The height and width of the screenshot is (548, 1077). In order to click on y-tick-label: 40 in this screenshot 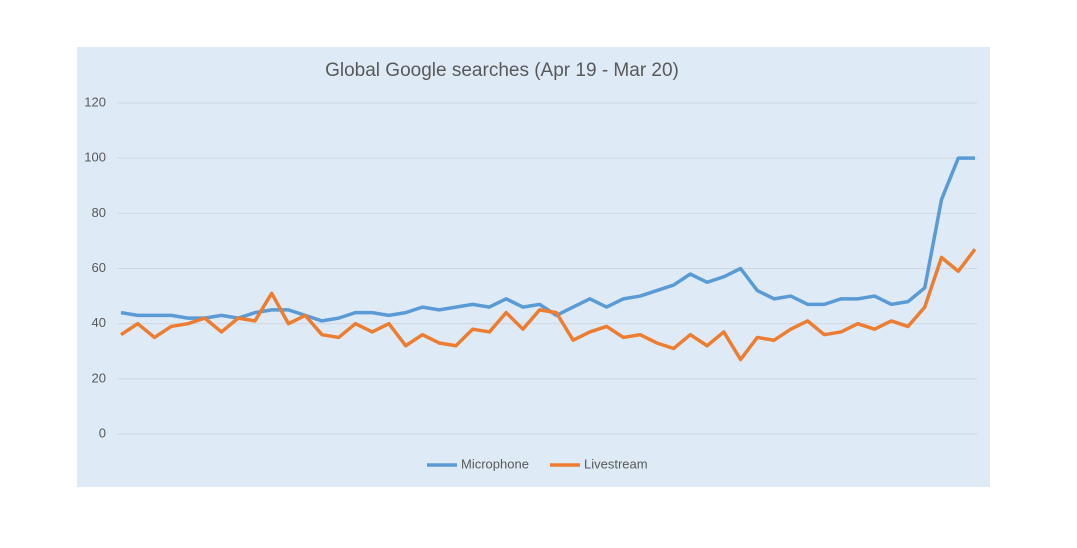, I will do `click(99, 322)`.